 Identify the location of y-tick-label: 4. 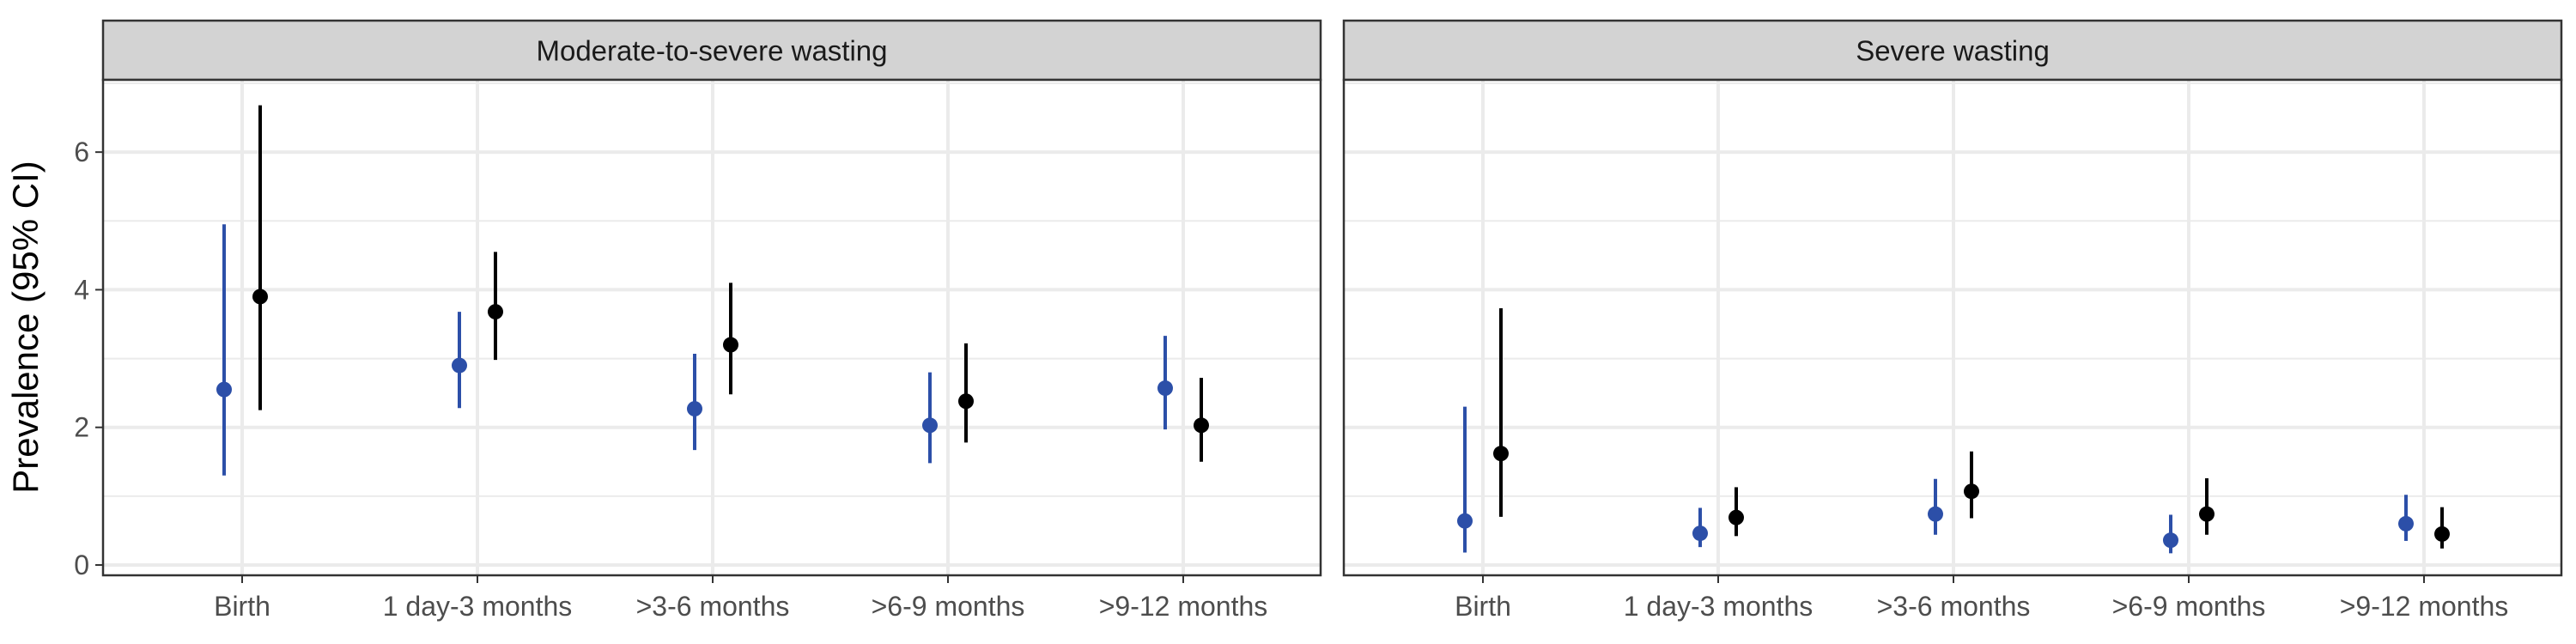
(82, 290).